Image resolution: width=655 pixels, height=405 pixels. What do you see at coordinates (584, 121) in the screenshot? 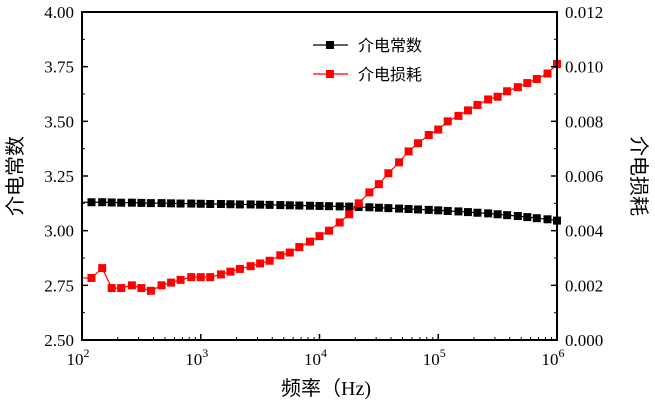
I see `y-right-tick-label: 0.008` at bounding box center [584, 121].